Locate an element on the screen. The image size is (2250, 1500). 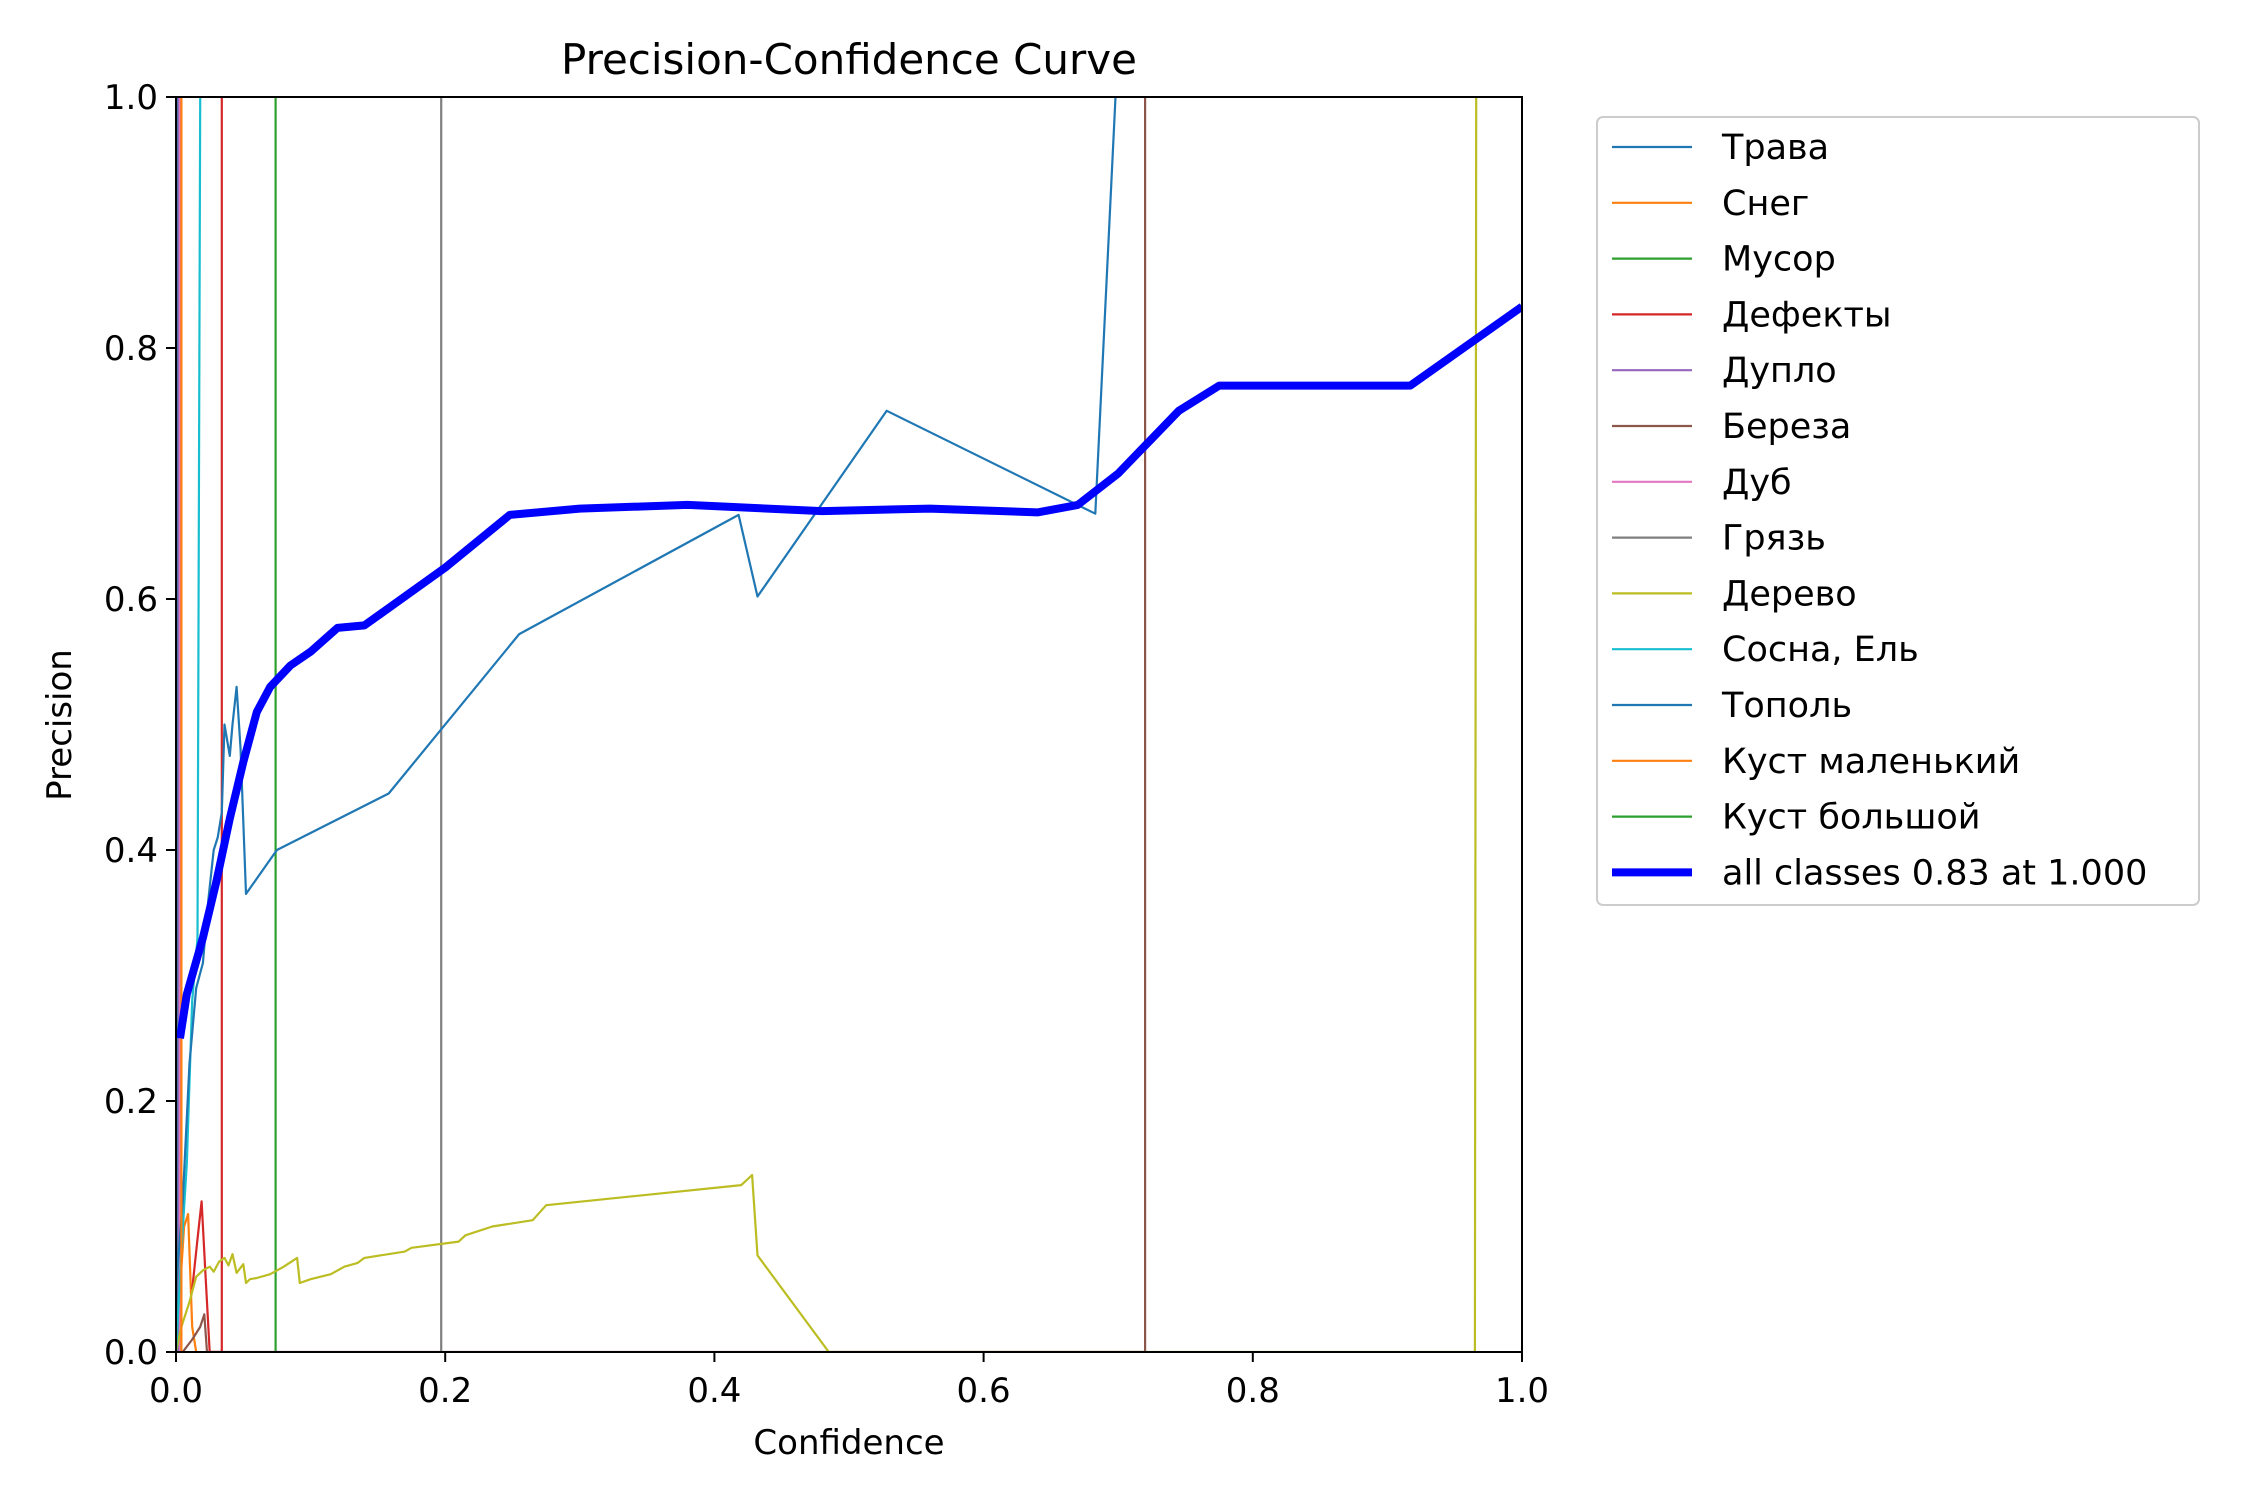
y-axis-label: Precision is located at coordinates (60, 725).